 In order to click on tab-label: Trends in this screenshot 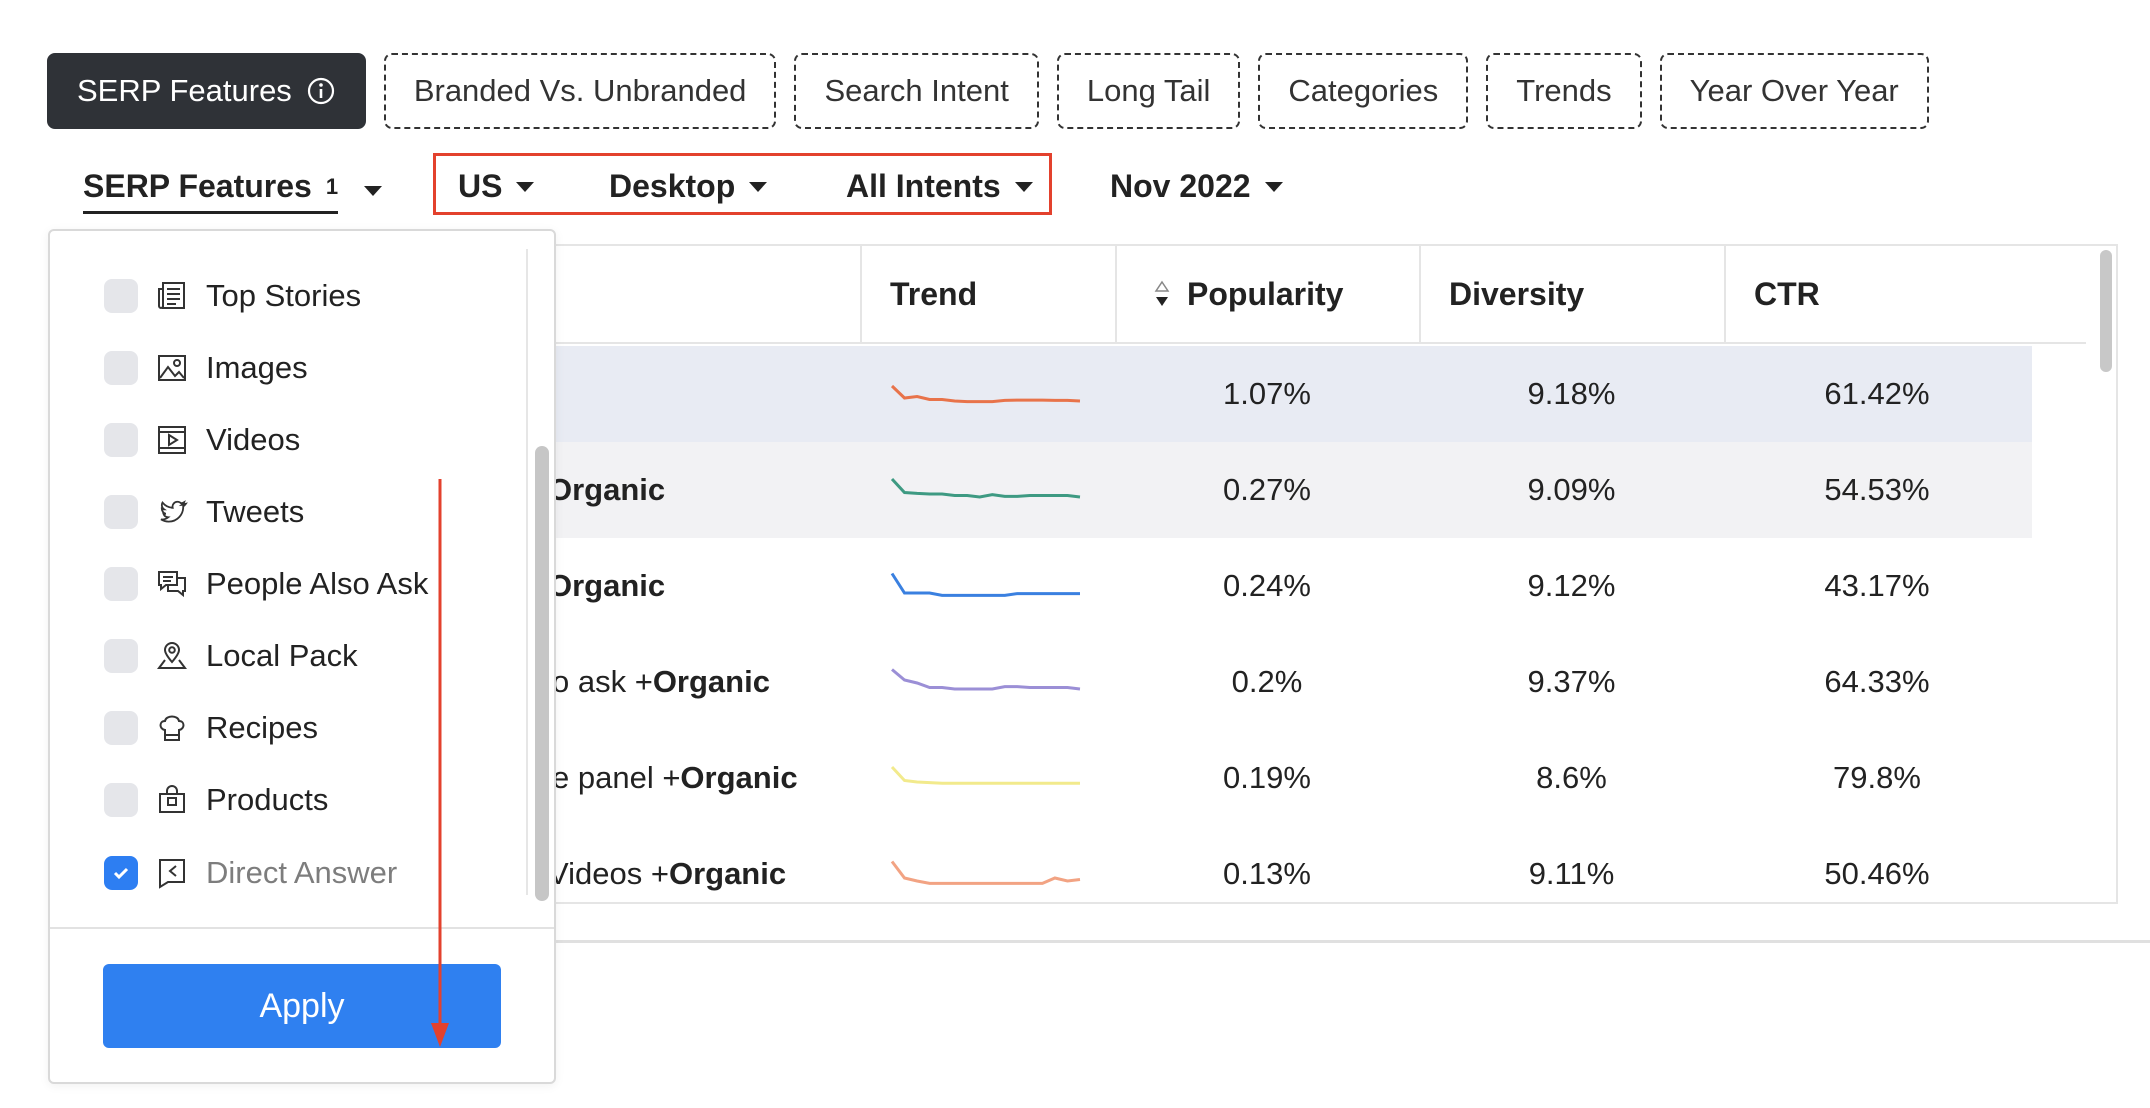, I will do `click(1564, 90)`.